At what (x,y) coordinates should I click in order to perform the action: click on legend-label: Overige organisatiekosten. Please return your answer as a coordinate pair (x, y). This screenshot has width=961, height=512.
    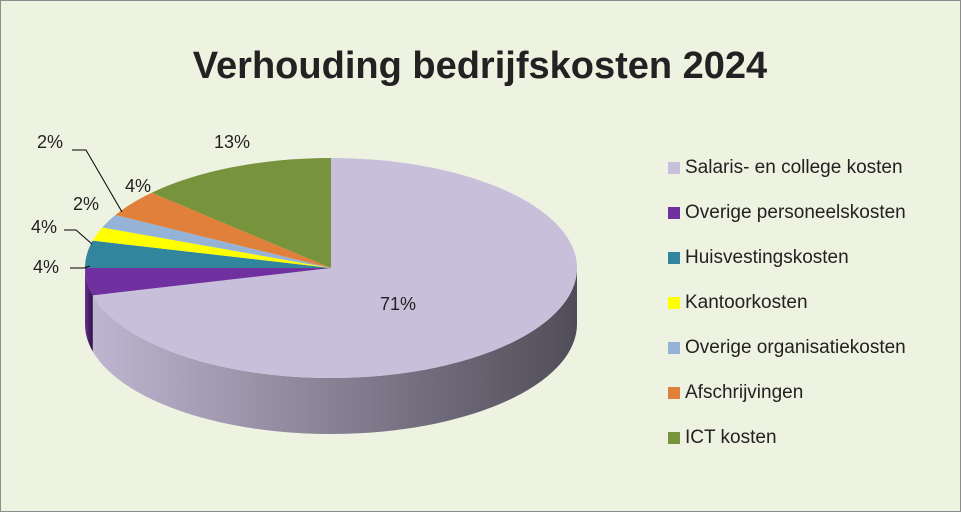
    Looking at the image, I should click on (795, 347).